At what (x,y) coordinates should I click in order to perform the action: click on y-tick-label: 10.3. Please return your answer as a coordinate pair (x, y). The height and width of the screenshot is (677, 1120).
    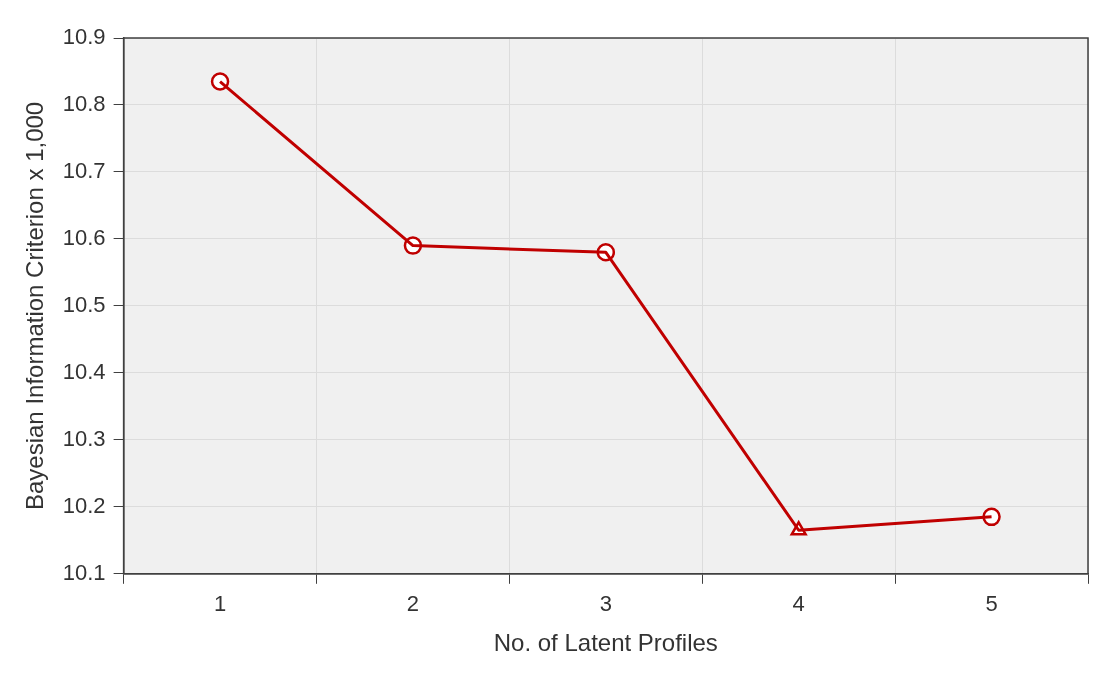
    Looking at the image, I should click on (84, 438).